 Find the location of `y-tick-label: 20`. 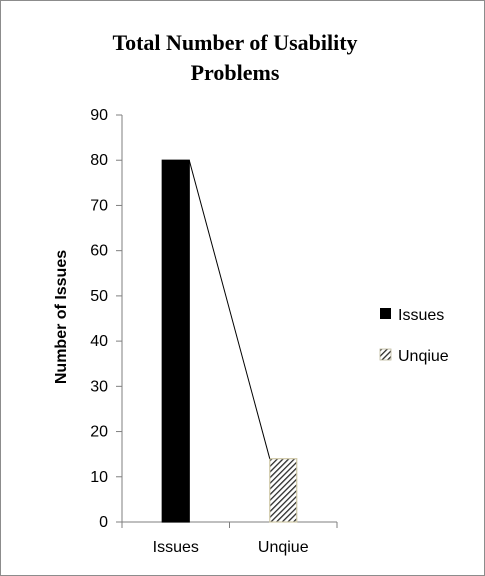

y-tick-label: 20 is located at coordinates (99, 432).